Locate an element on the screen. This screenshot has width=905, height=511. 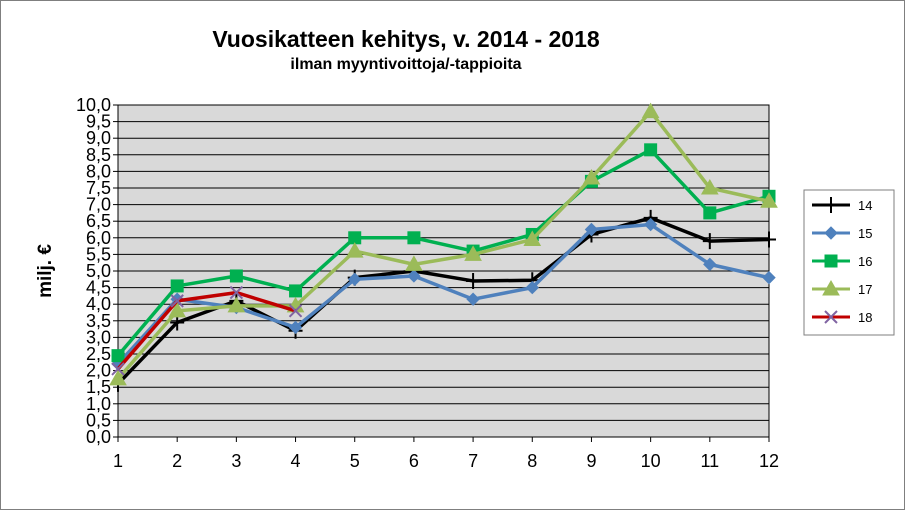
x-tick-label: 11 is located at coordinates (709, 461).